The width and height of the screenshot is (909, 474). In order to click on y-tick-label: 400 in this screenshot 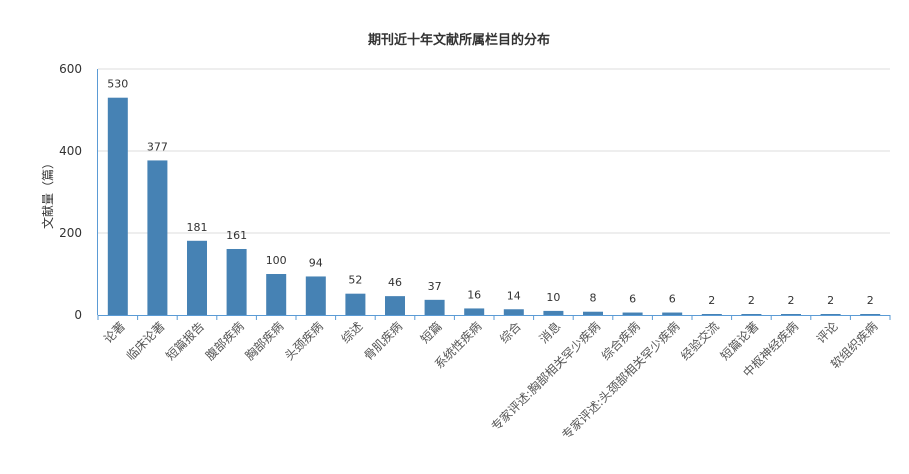, I will do `click(70, 151)`.